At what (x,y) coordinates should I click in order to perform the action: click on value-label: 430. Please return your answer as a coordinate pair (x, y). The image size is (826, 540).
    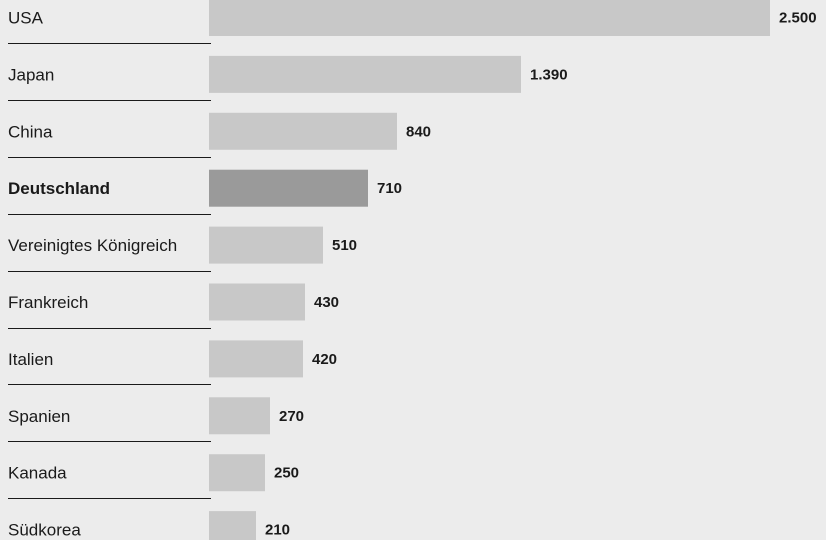
    Looking at the image, I should click on (326, 302).